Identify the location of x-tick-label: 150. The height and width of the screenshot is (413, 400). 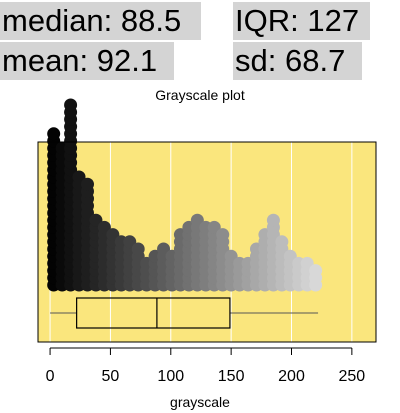
(231, 376).